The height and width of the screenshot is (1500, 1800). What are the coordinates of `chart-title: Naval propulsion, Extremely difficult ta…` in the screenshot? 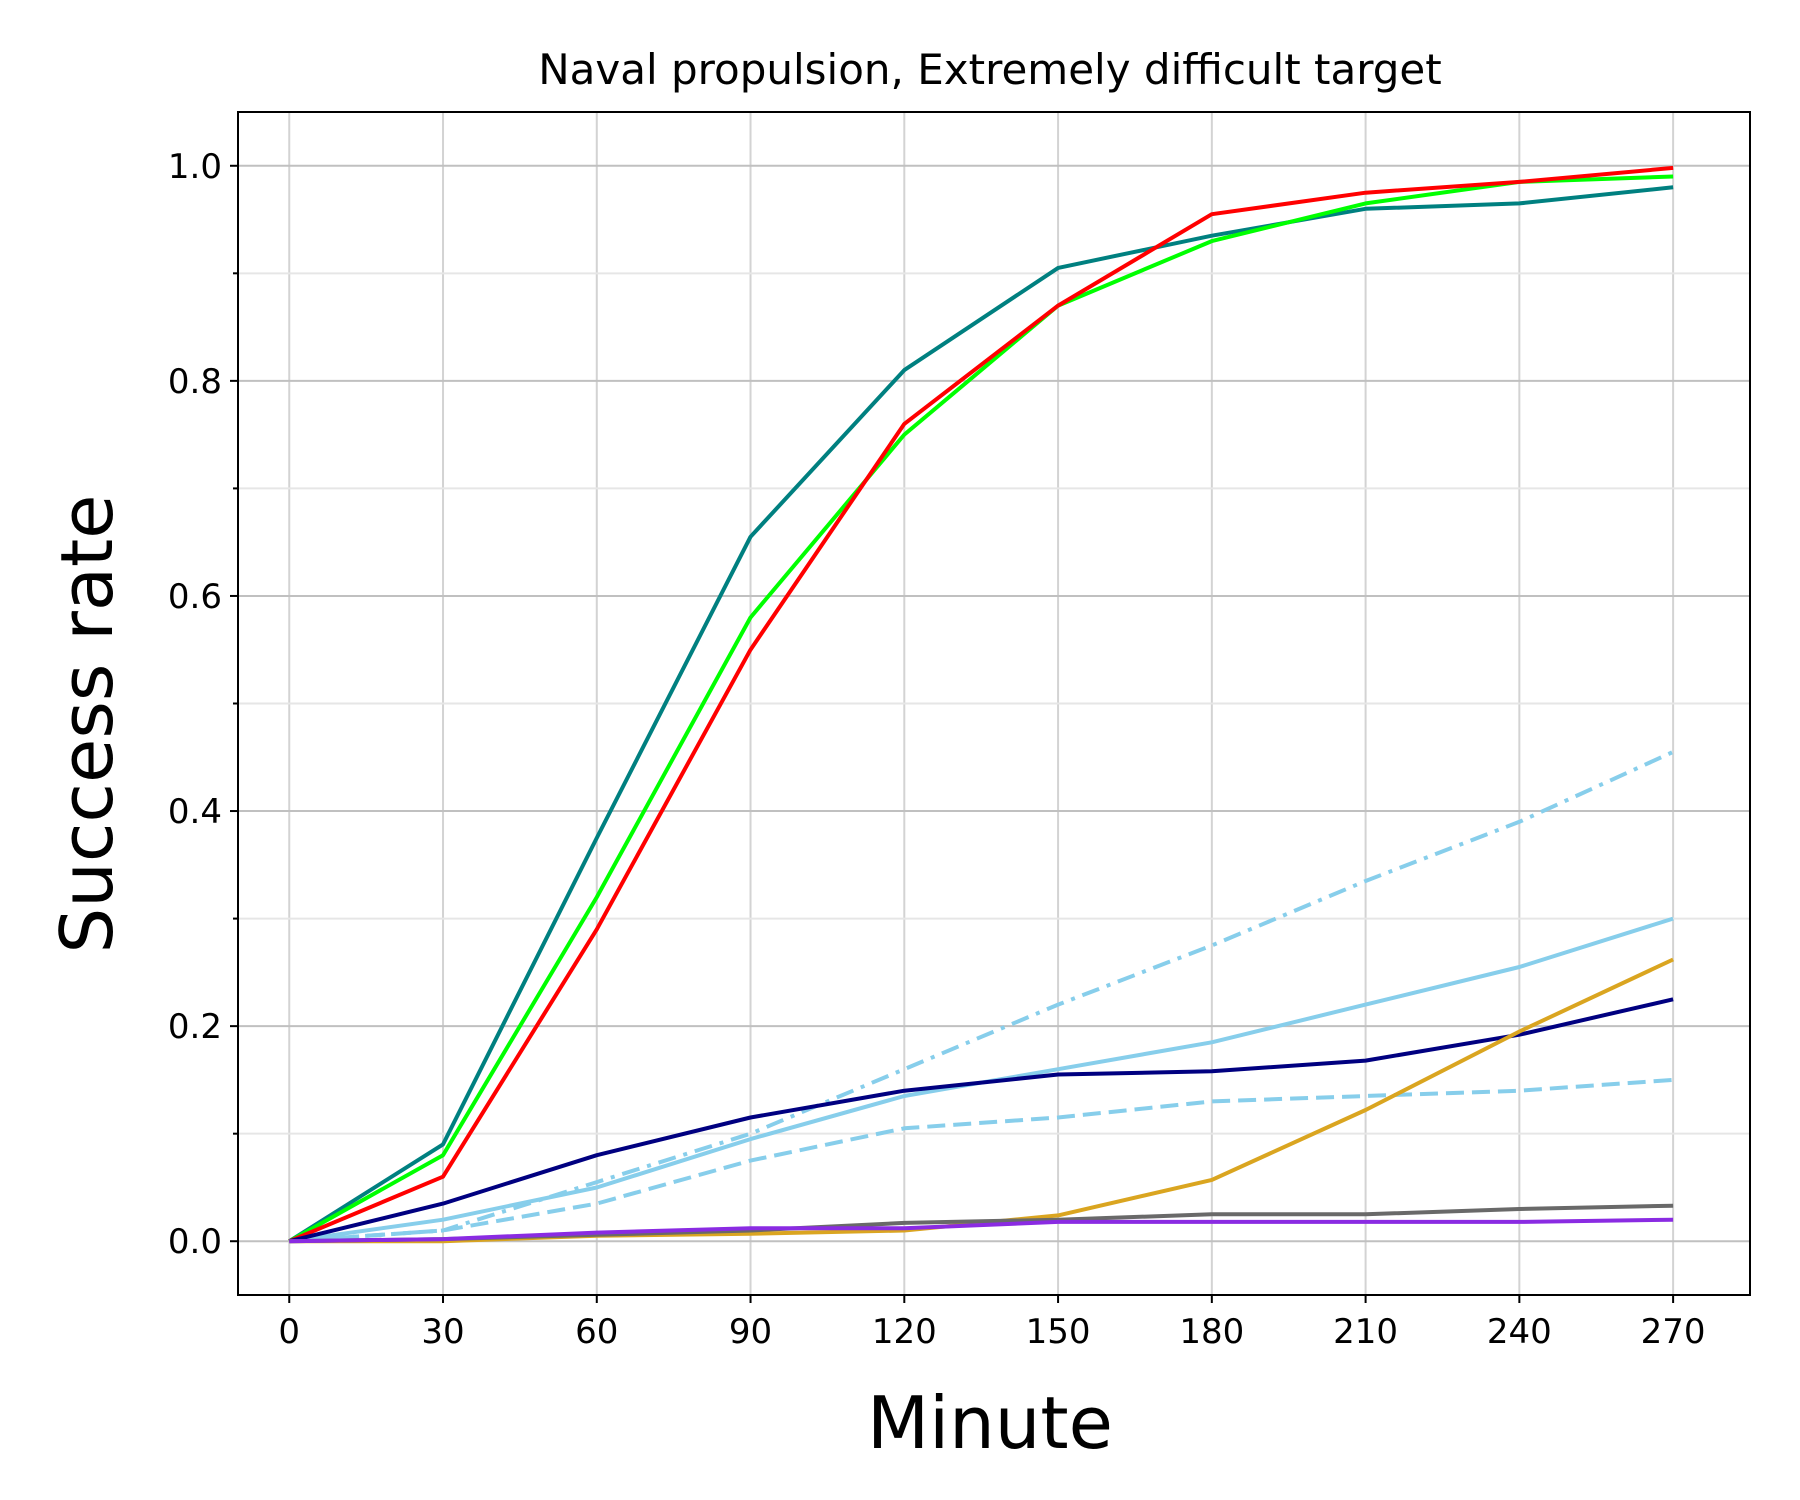 It's located at (990, 69).